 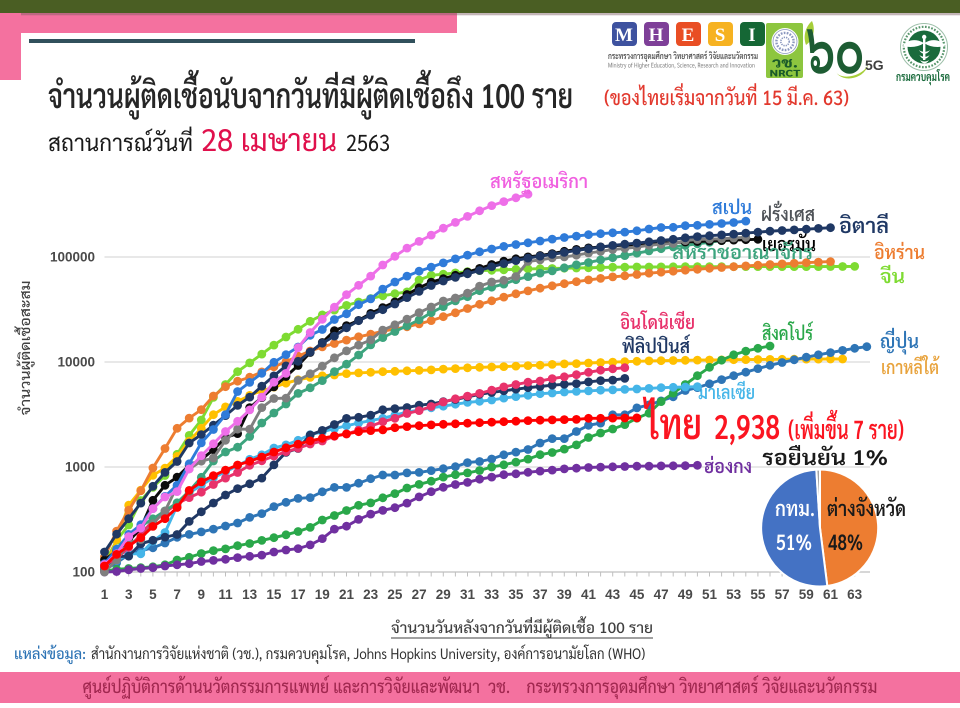 I want to click on svg-text: M, so click(x=624, y=35).